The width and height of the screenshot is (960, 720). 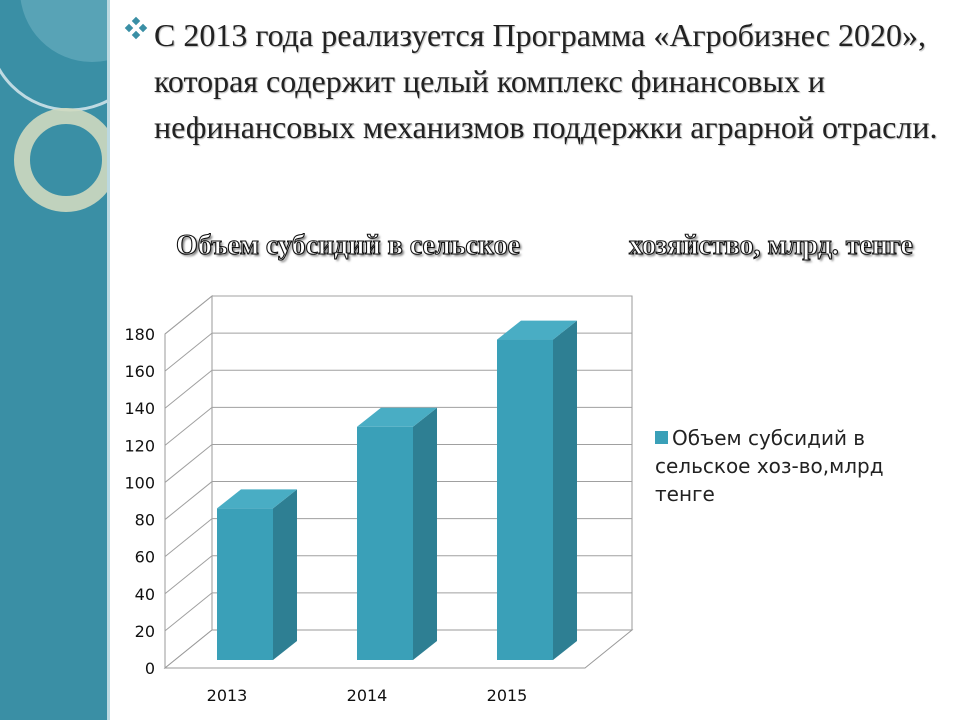 What do you see at coordinates (565, 490) in the screenshot?
I see `bar-side-2015` at bounding box center [565, 490].